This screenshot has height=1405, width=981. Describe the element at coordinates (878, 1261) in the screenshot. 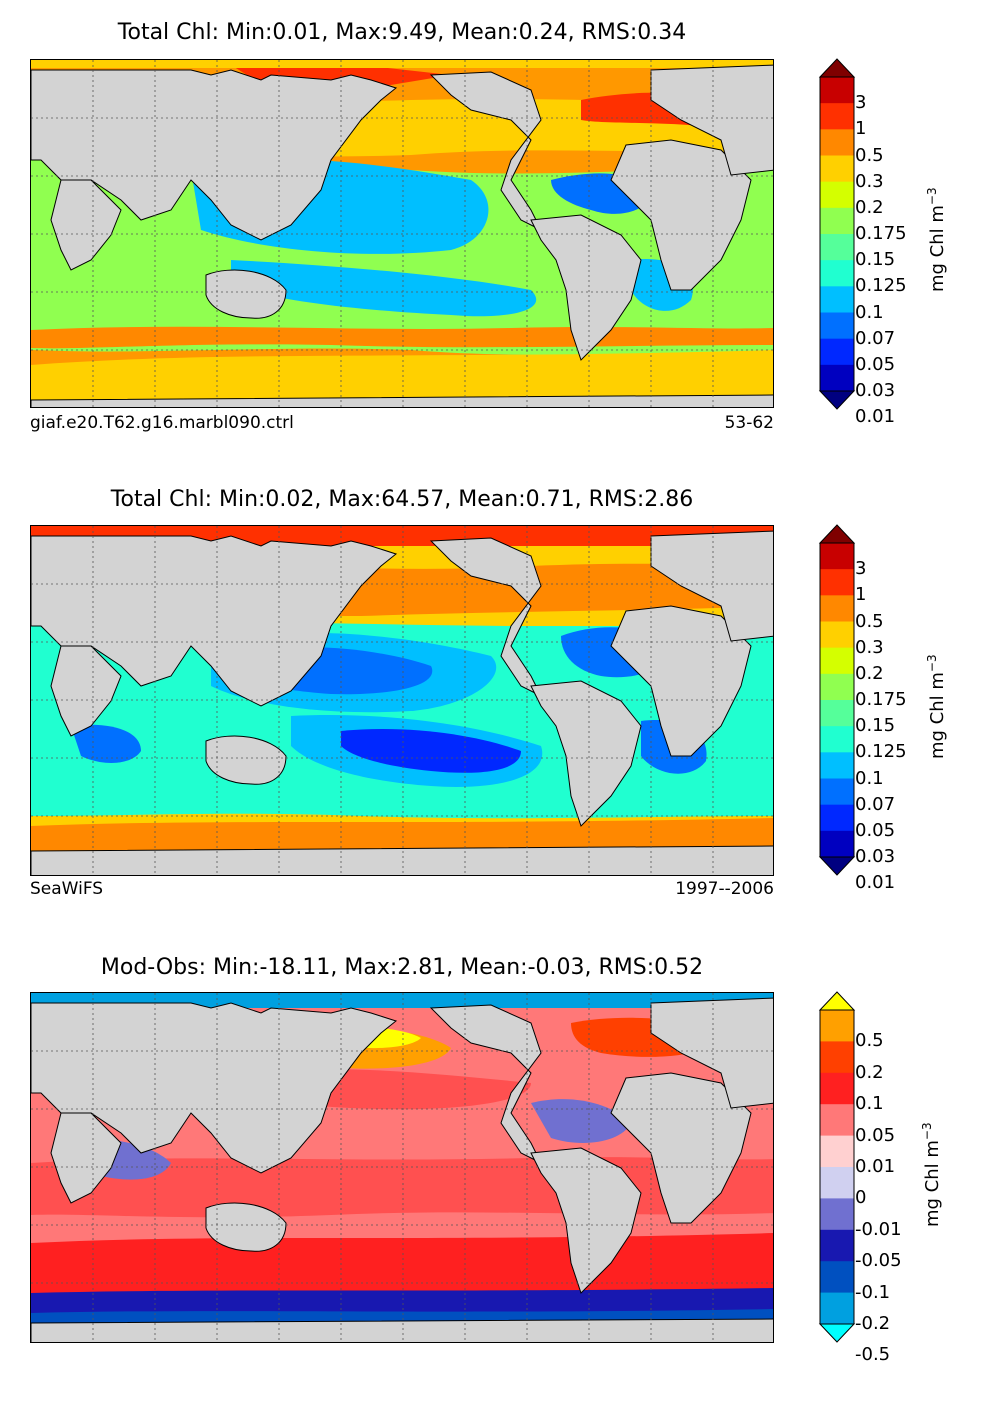

I see `colorbar-tick-label: -0.05` at that location.